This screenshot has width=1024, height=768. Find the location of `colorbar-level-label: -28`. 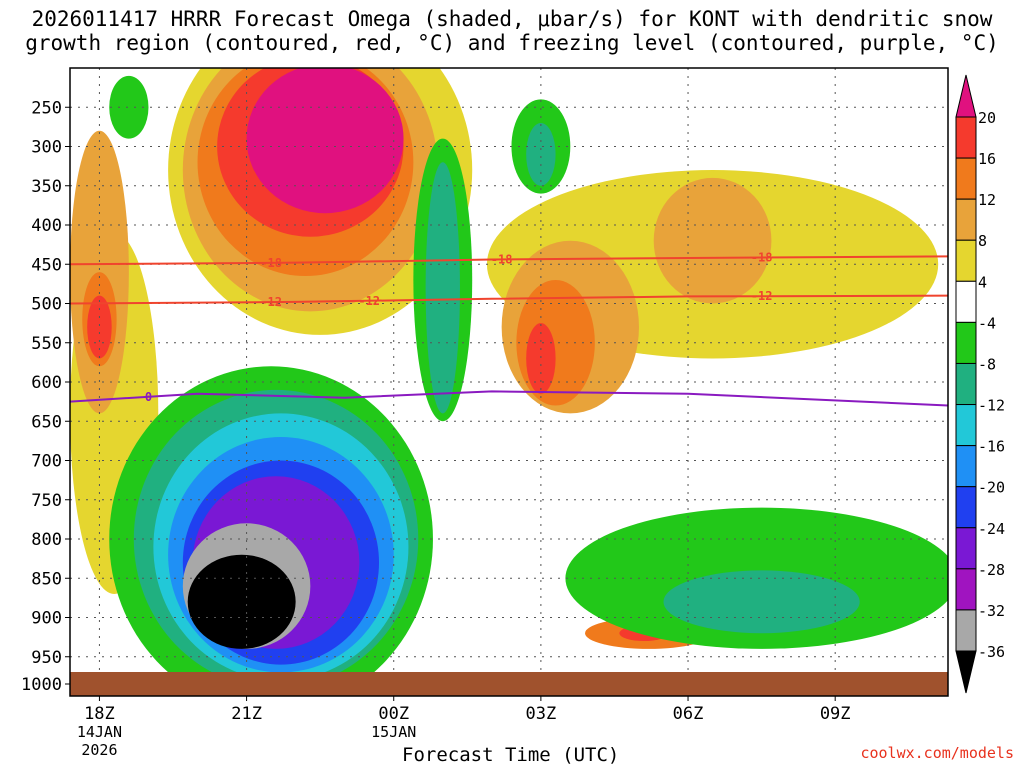

colorbar-level-label: -28 is located at coordinates (991, 570).